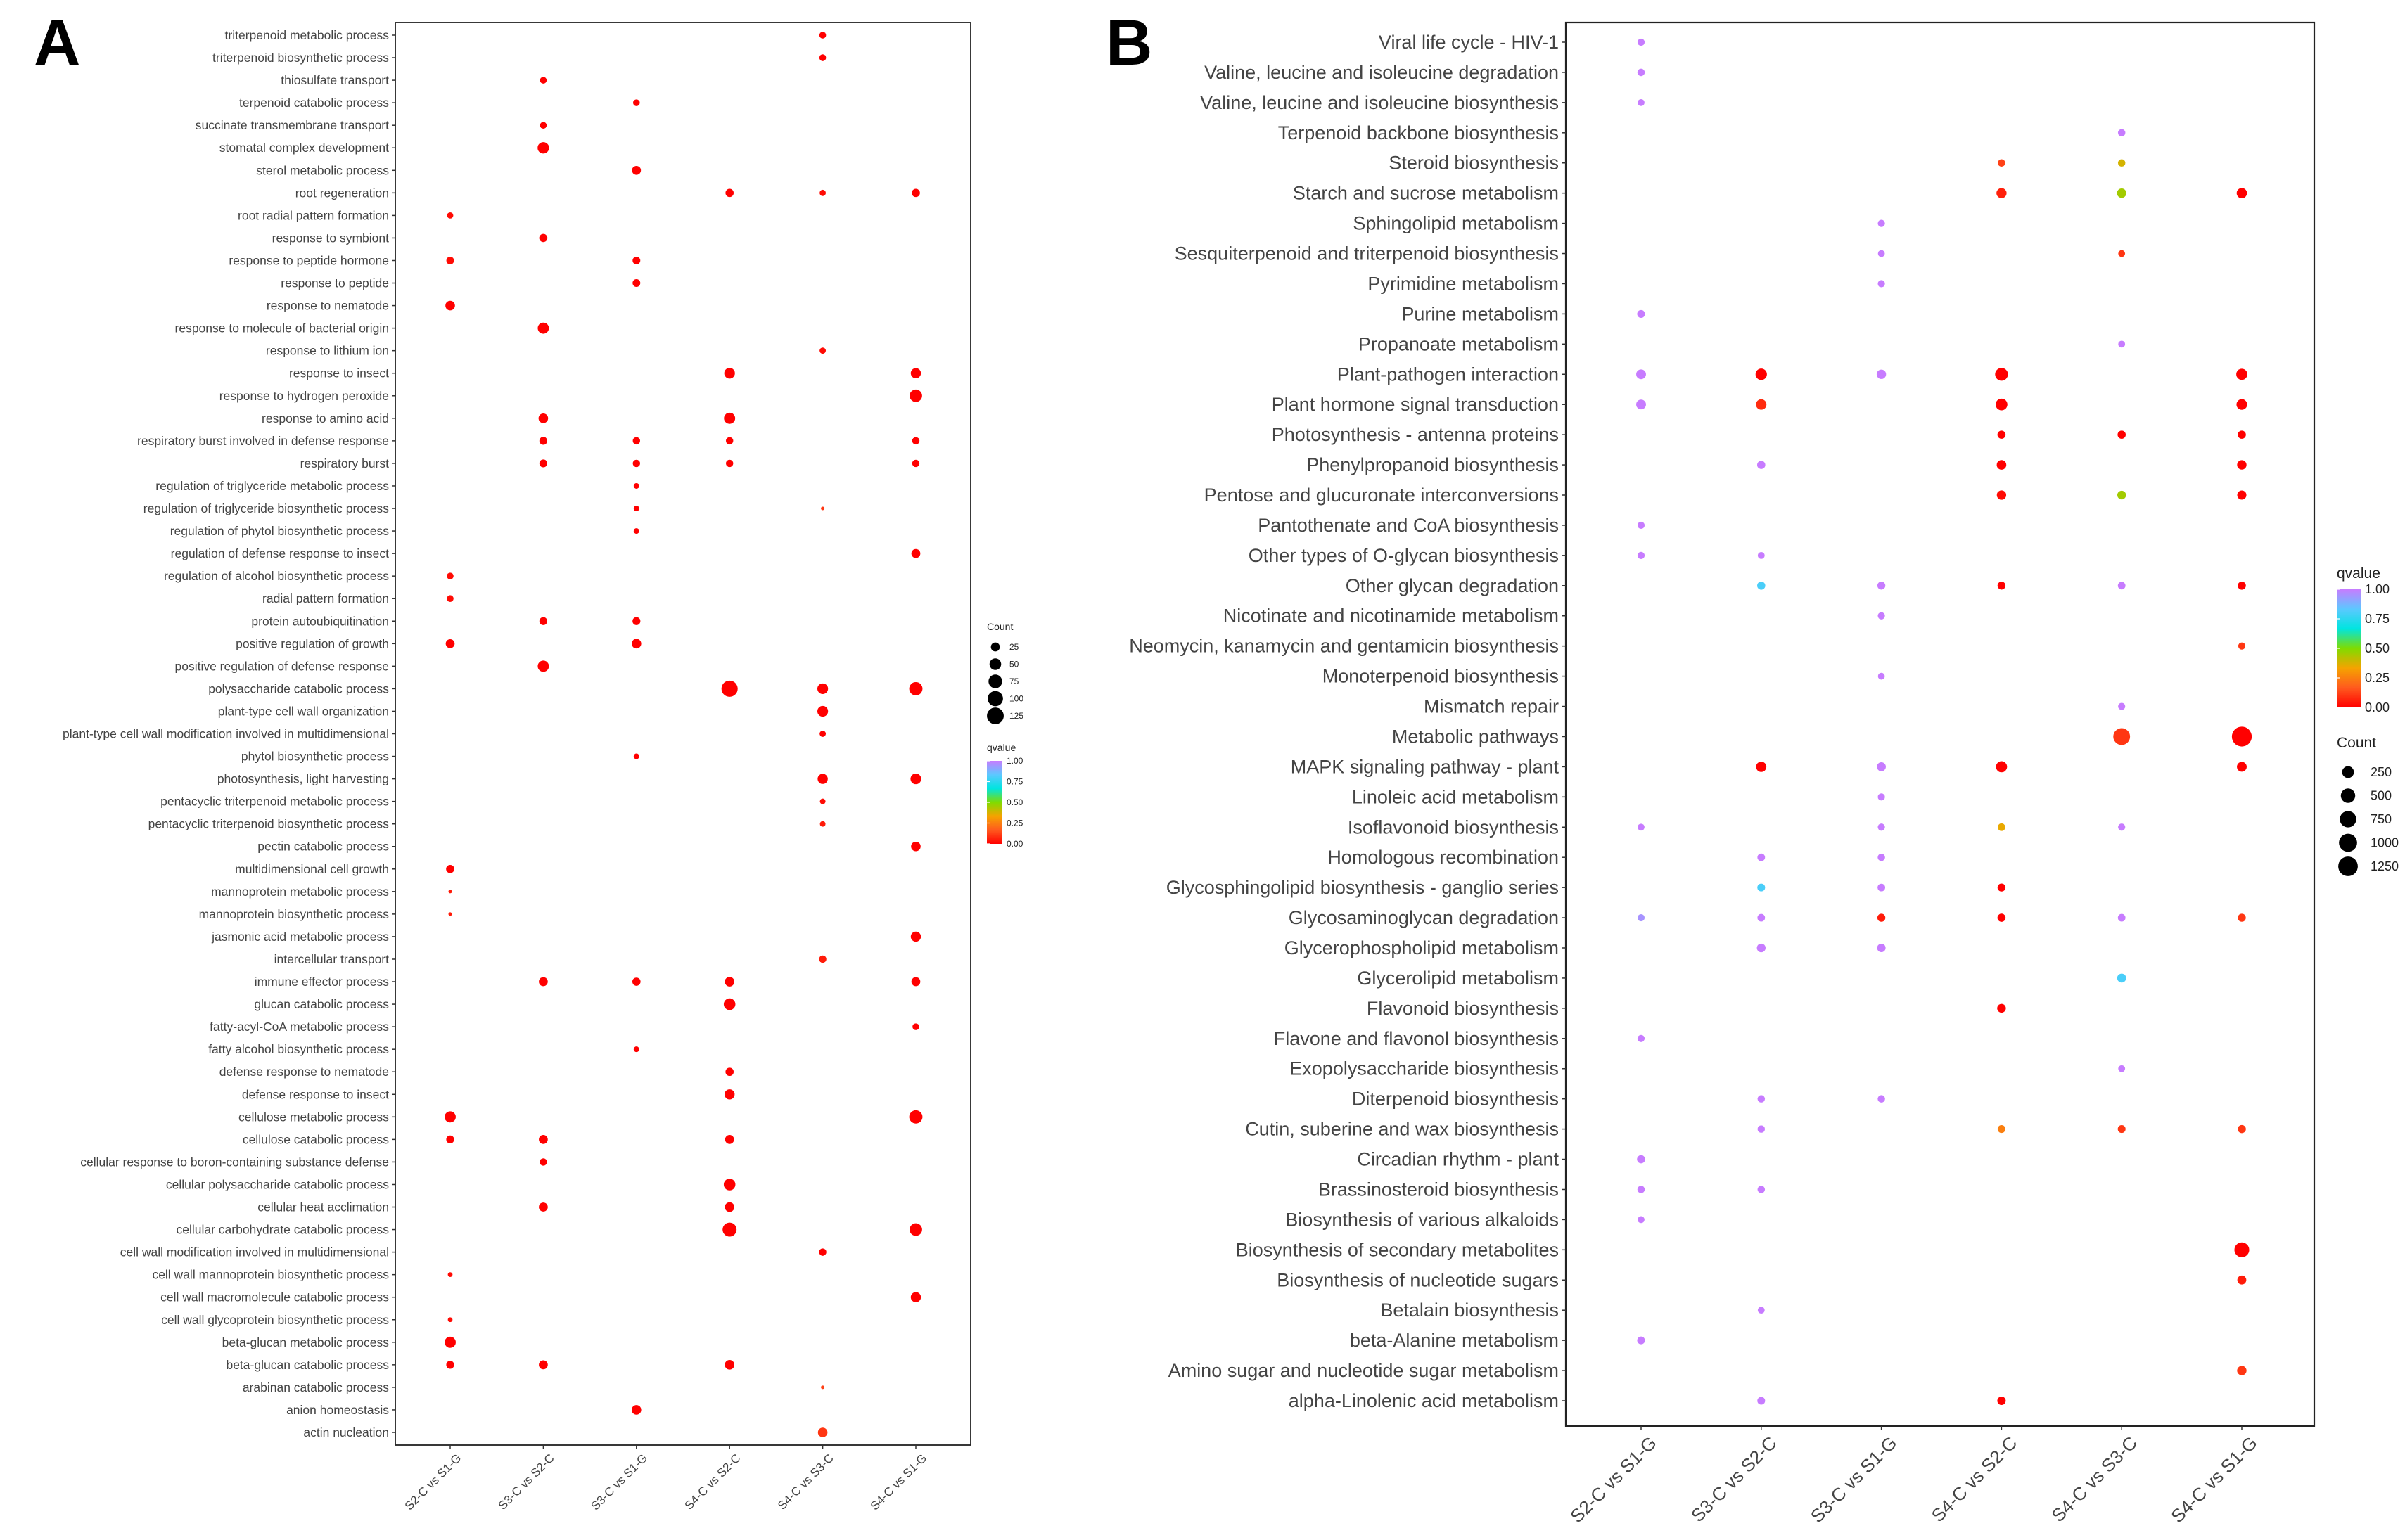  What do you see at coordinates (1469, 1310) in the screenshot?
I see `y-tick-label: Betalain biosynthesis` at bounding box center [1469, 1310].